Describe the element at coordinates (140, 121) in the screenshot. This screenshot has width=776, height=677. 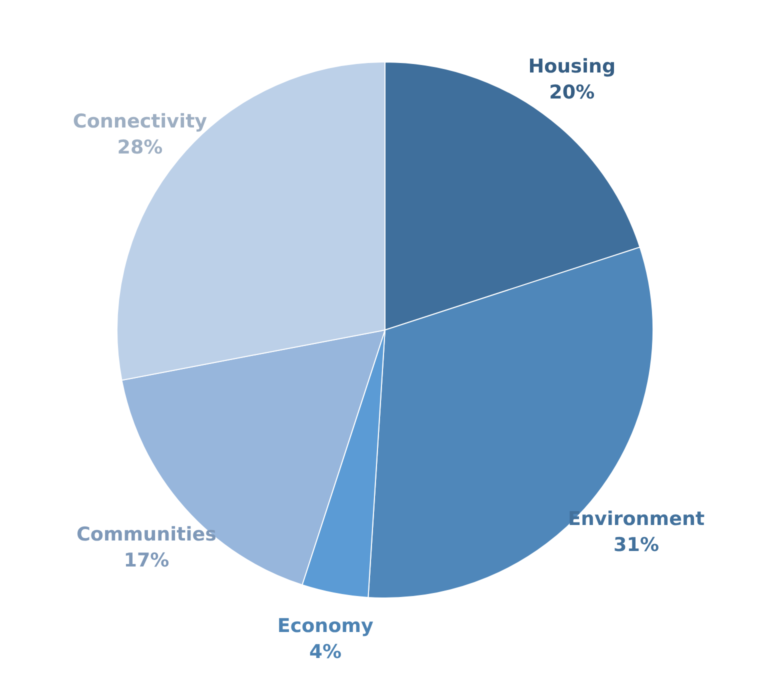
I see `slice-label: Connectivity` at that location.